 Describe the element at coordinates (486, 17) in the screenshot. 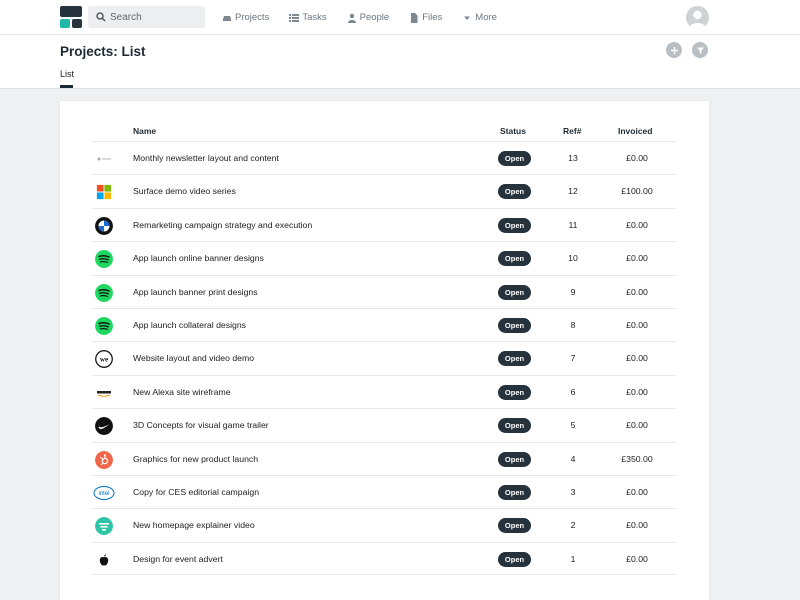

I see `nav-more-label: More` at that location.